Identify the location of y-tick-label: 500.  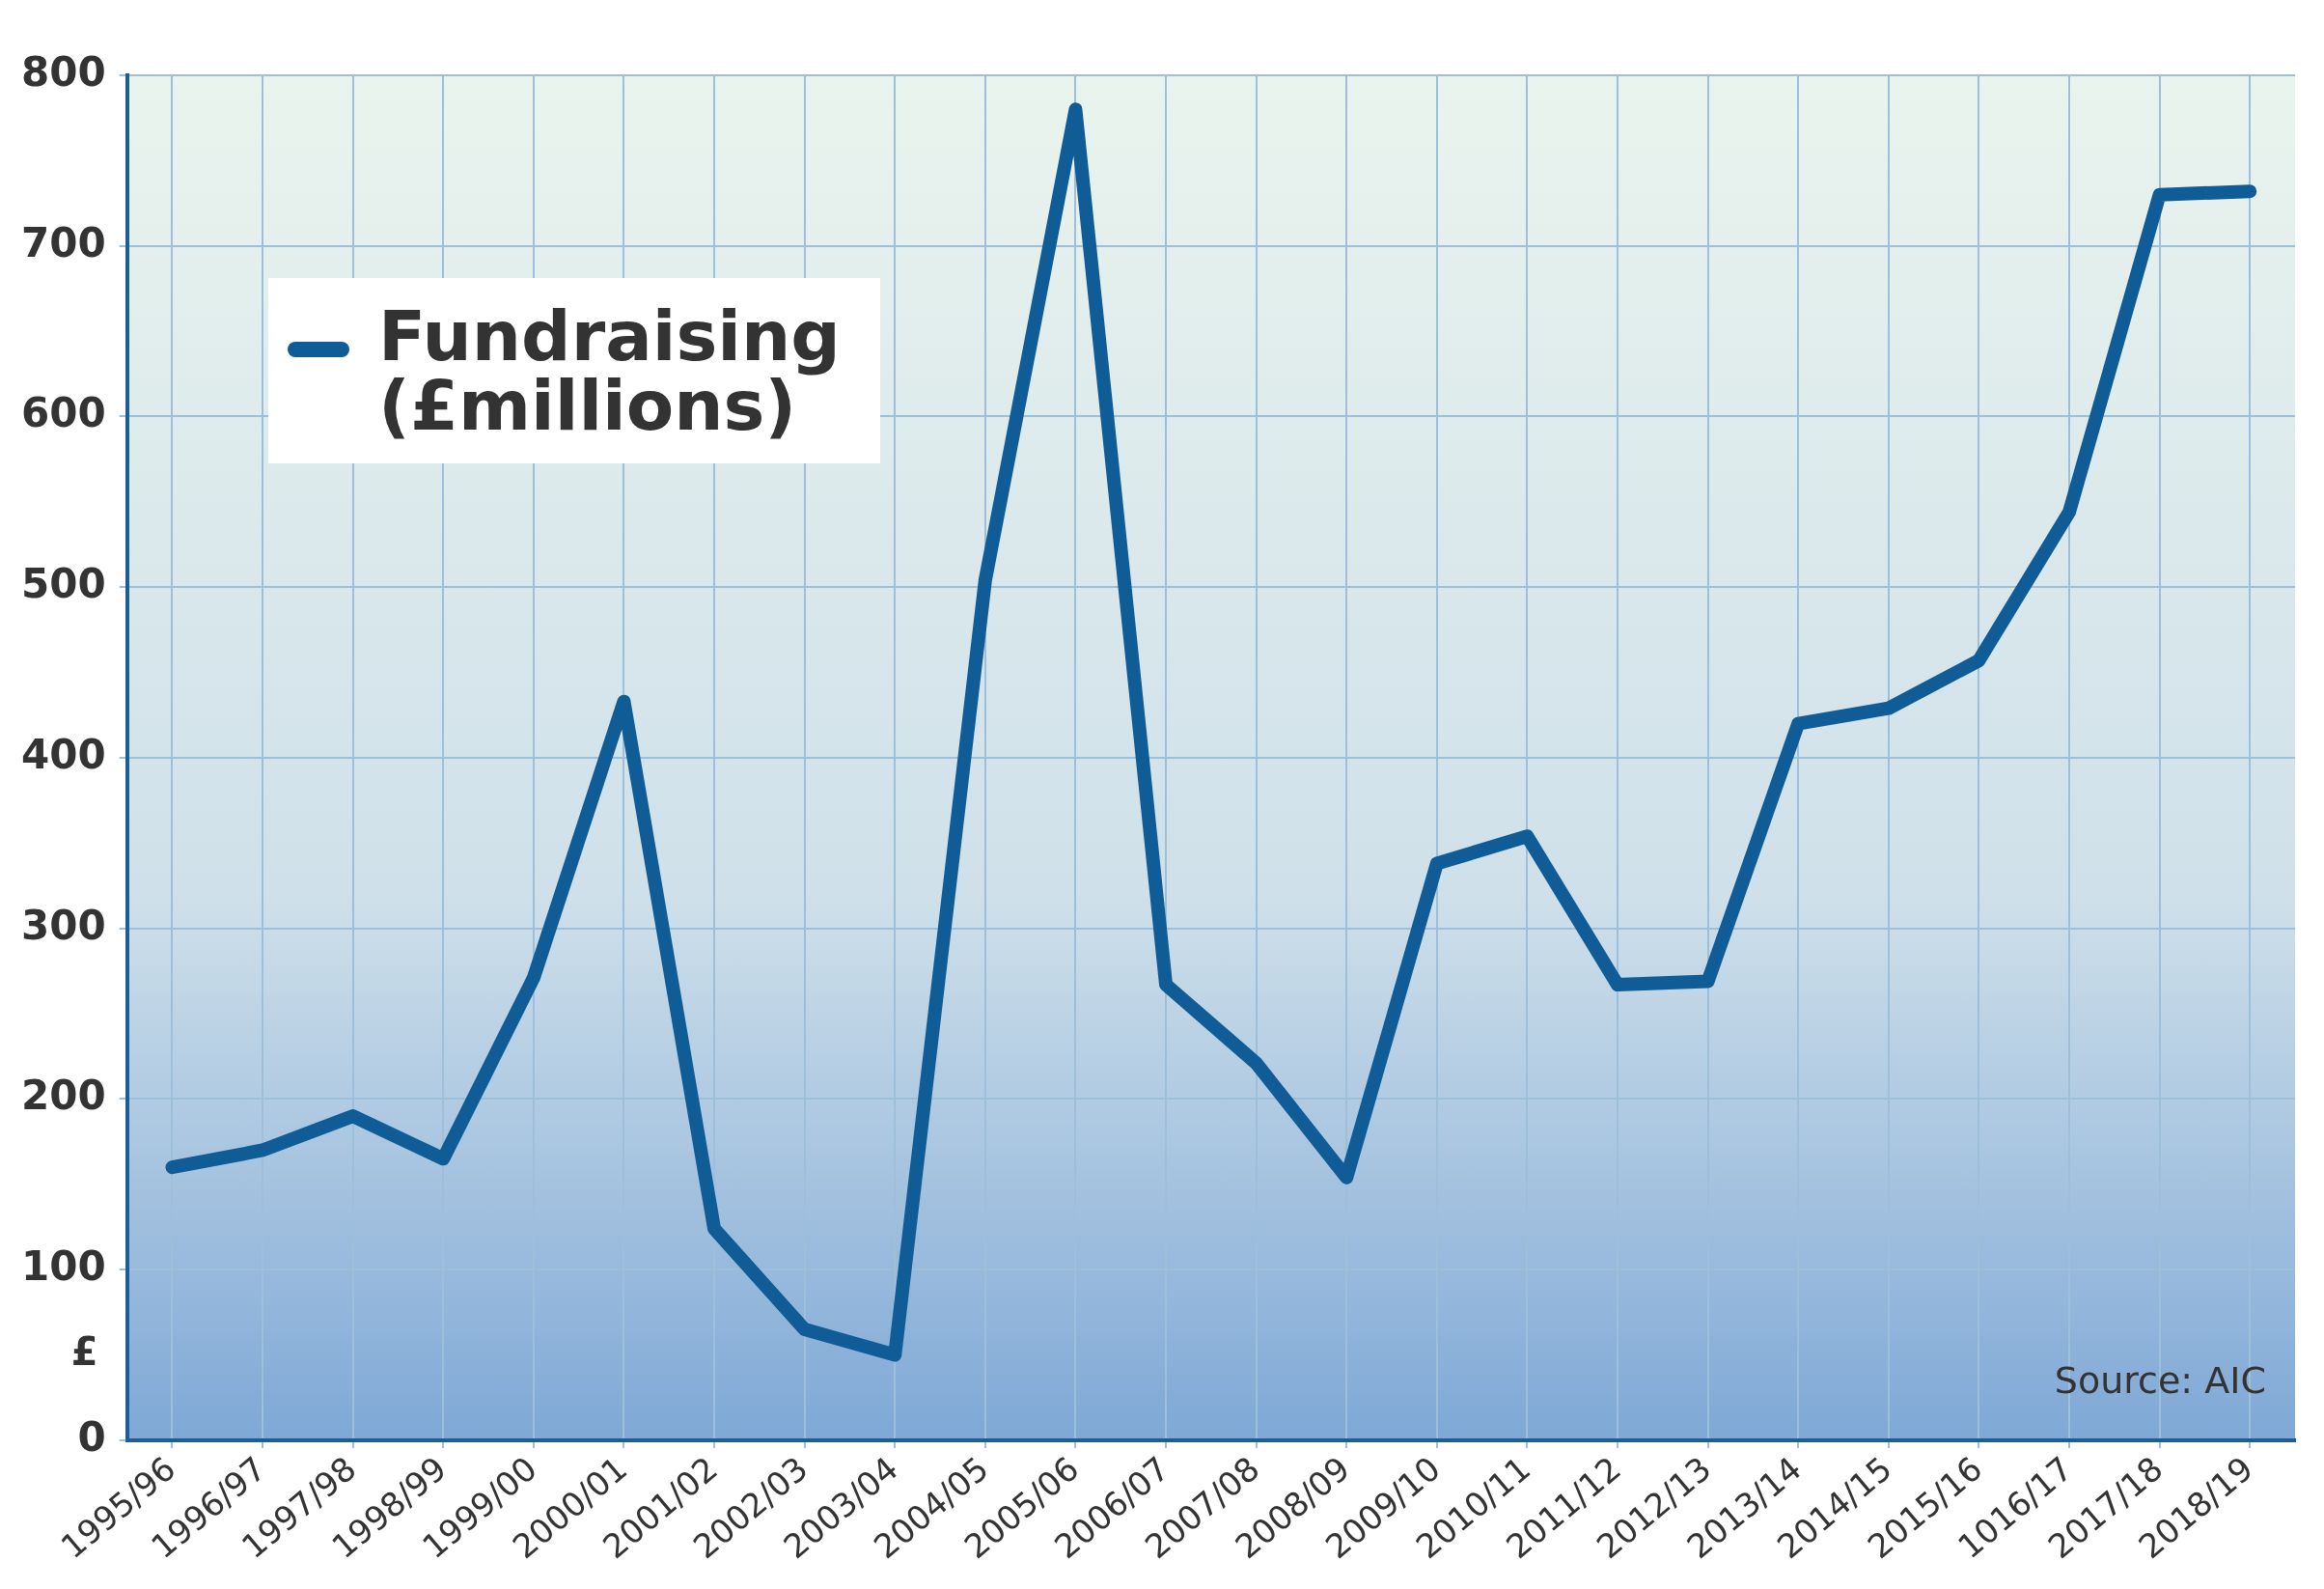
(64, 584).